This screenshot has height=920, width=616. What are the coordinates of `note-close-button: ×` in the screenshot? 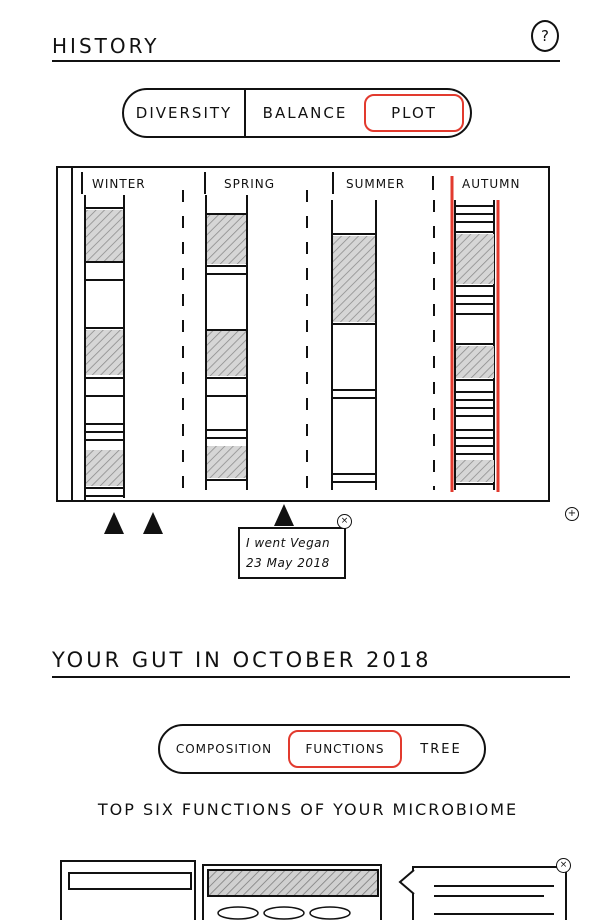 It's located at (344, 521).